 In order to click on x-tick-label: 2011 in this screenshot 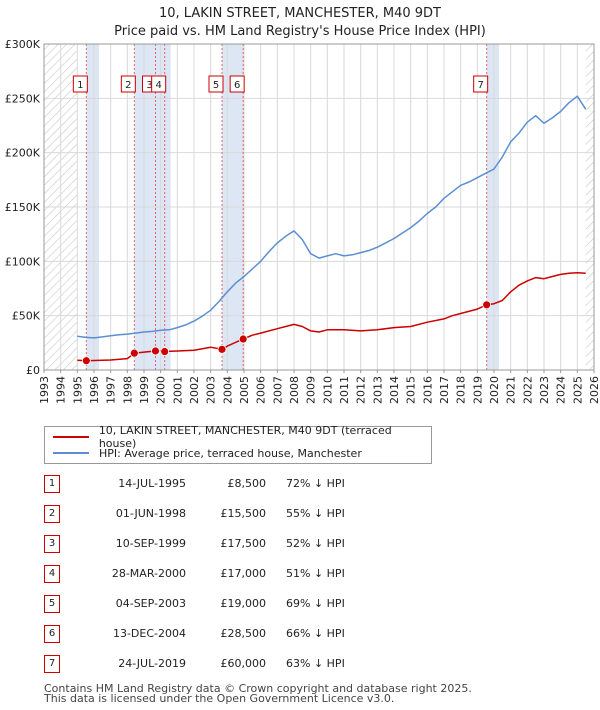, I will do `click(344, 390)`.